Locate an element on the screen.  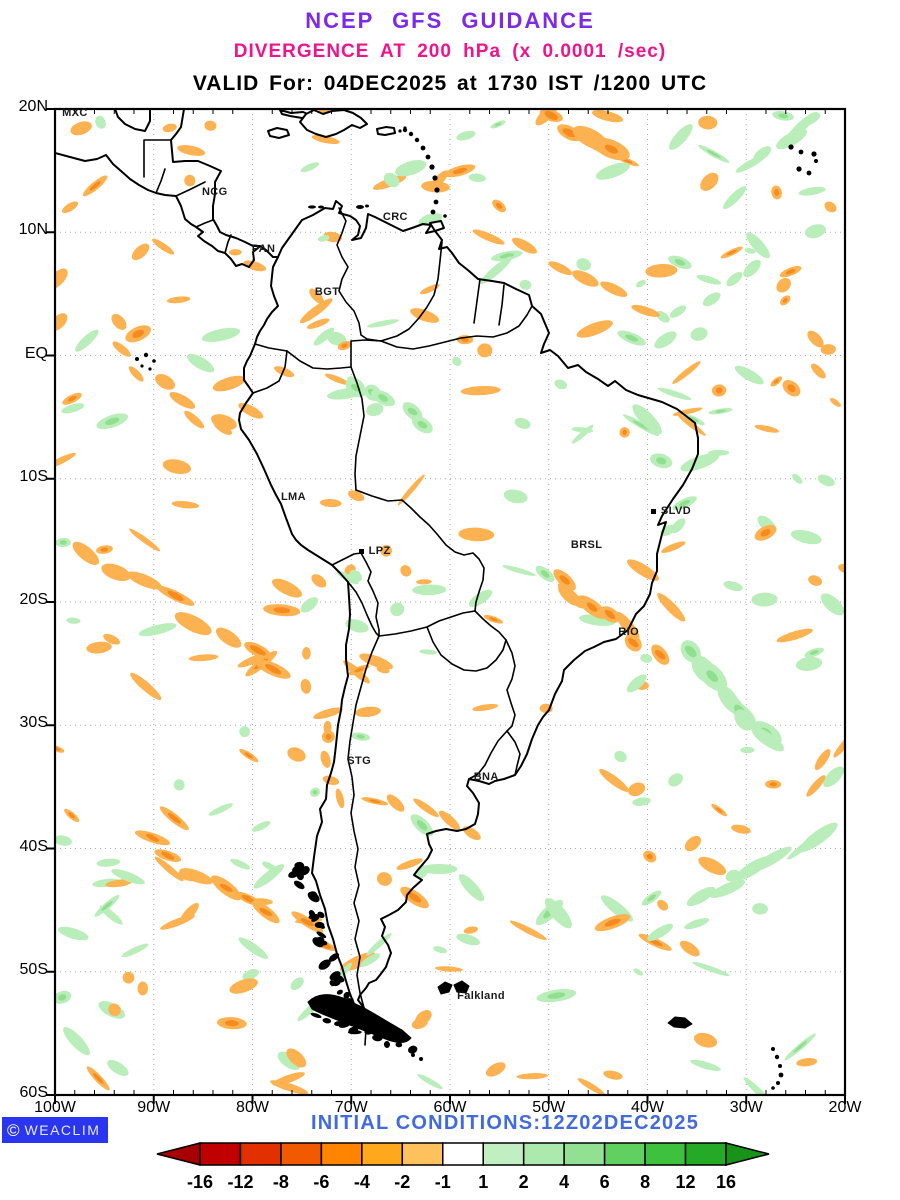
colorbar-value-label: 1 is located at coordinates (483, 1182).